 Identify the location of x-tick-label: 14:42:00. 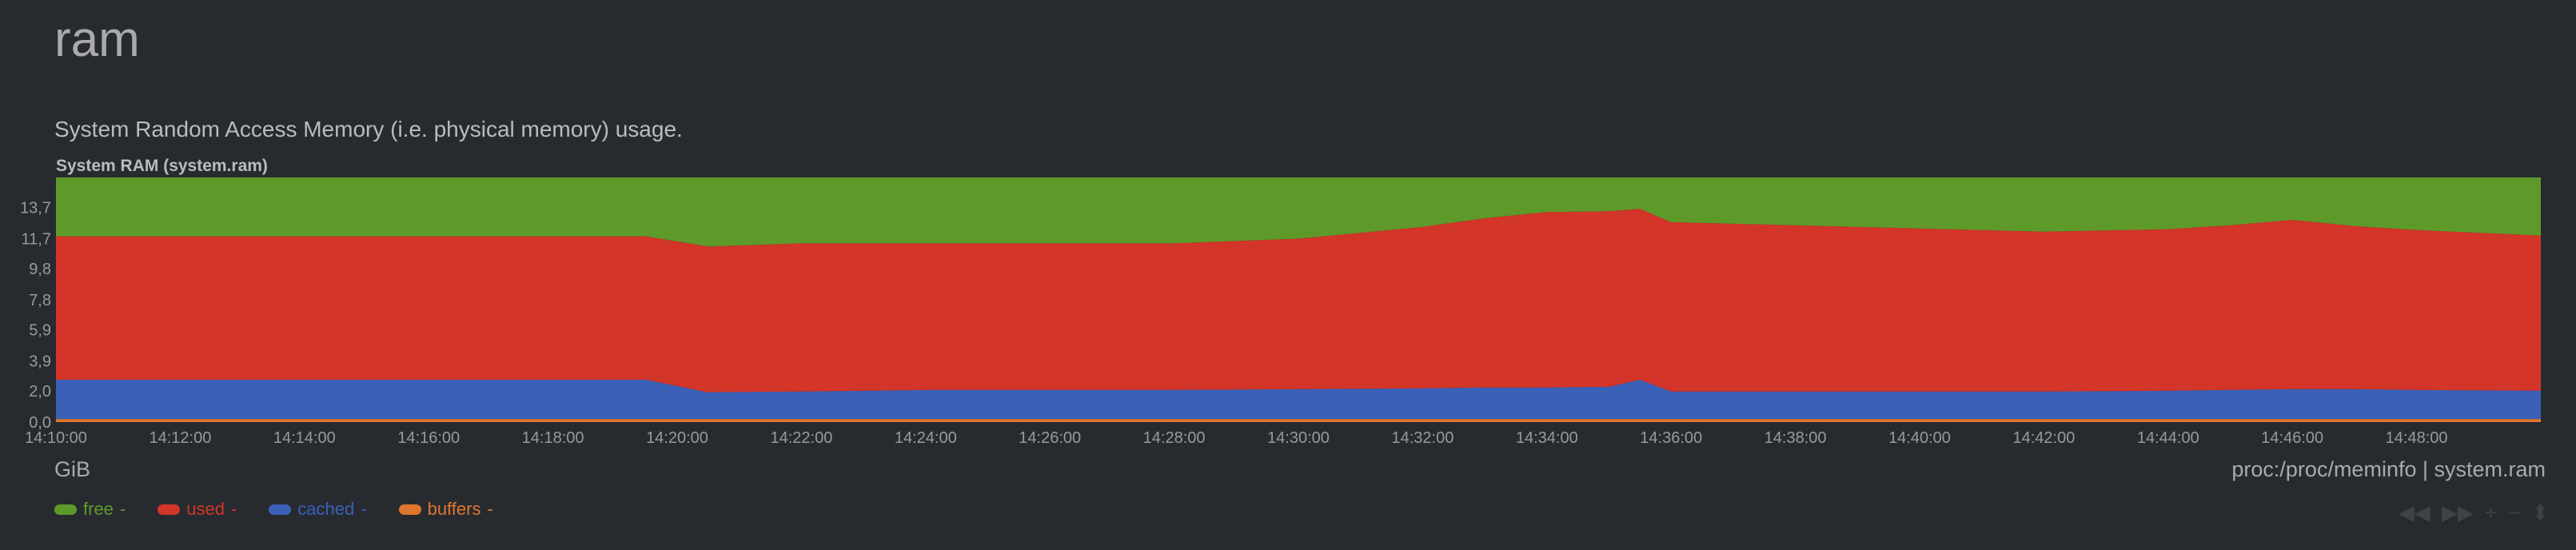
(2043, 438).